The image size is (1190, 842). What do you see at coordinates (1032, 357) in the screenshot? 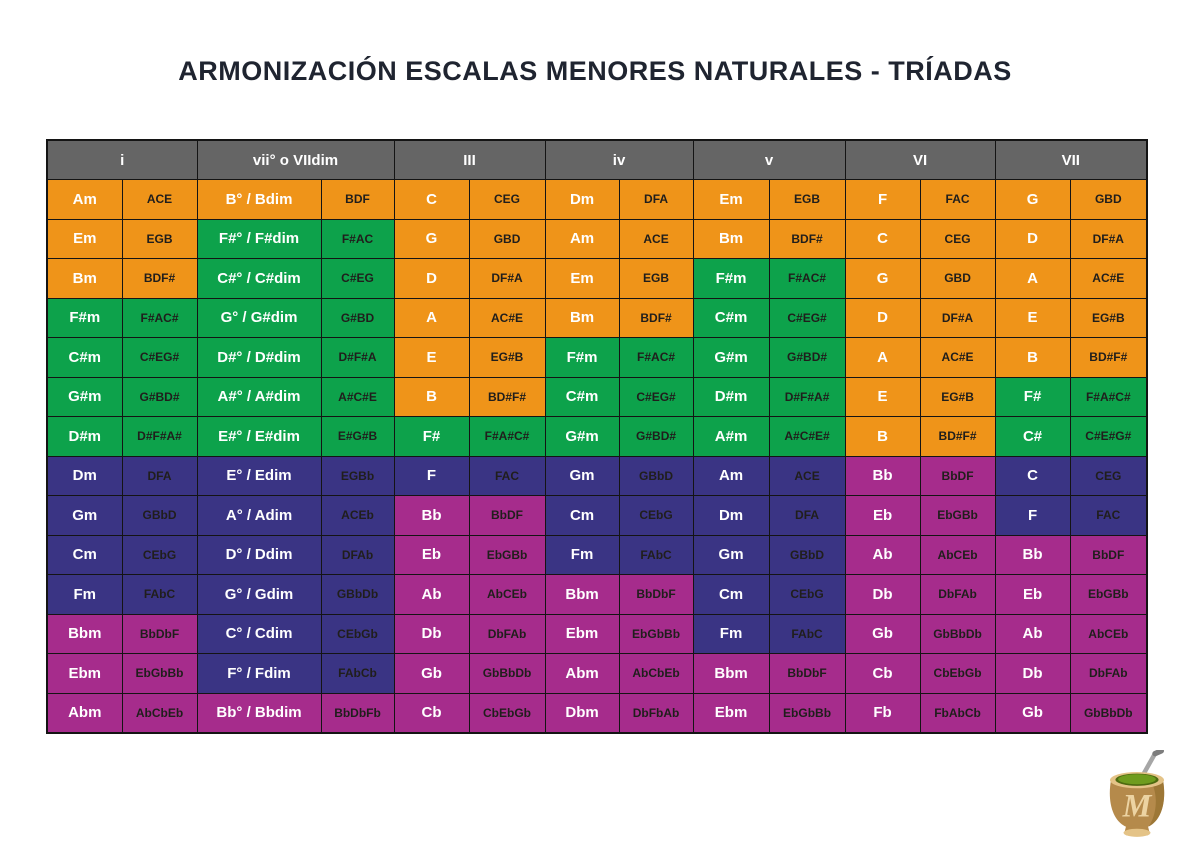
I see `chord-cell: B` at bounding box center [1032, 357].